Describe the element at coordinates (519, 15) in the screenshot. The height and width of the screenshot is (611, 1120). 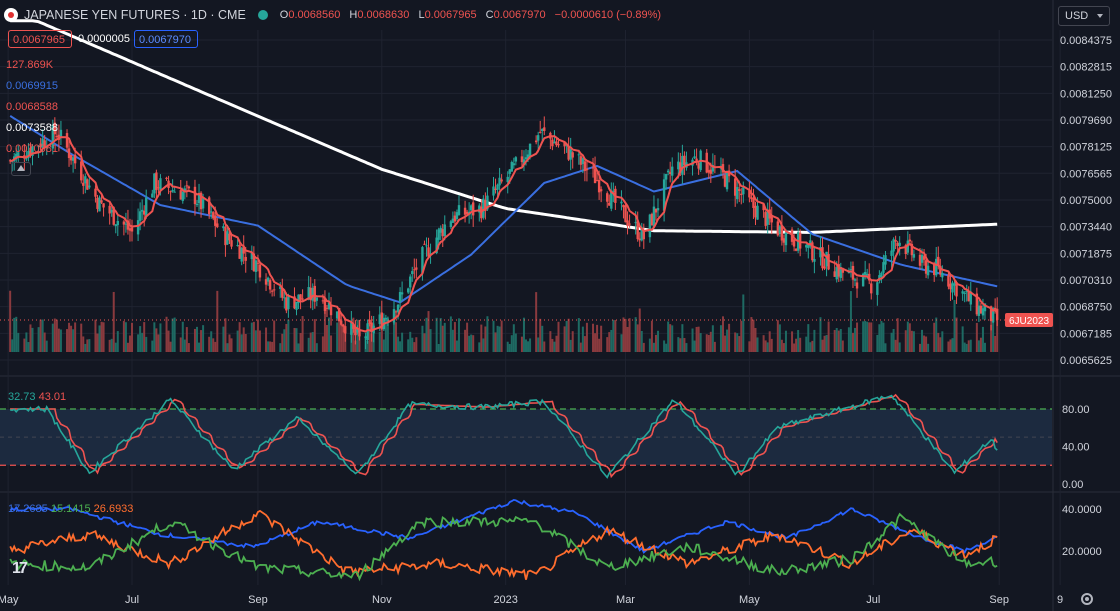
I see `close-value: 0.0067970` at that location.